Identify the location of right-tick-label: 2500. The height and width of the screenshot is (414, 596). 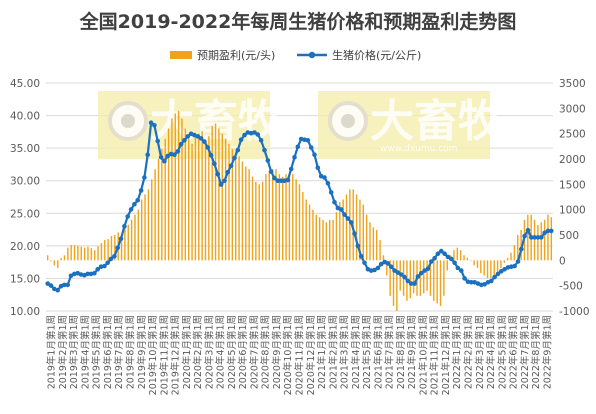
(572, 135).